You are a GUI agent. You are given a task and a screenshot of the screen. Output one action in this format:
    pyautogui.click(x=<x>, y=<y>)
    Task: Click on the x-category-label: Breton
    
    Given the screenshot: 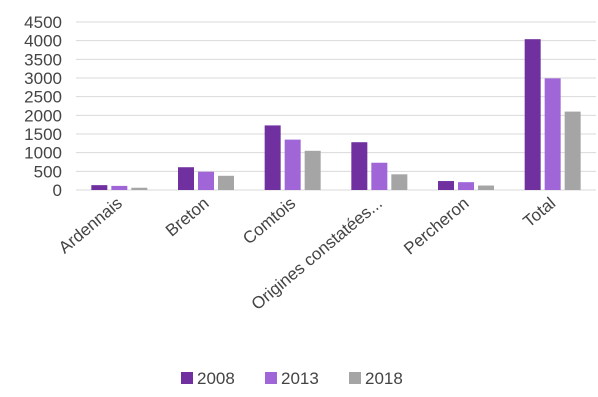 What is the action you would take?
    pyautogui.click(x=187, y=217)
    